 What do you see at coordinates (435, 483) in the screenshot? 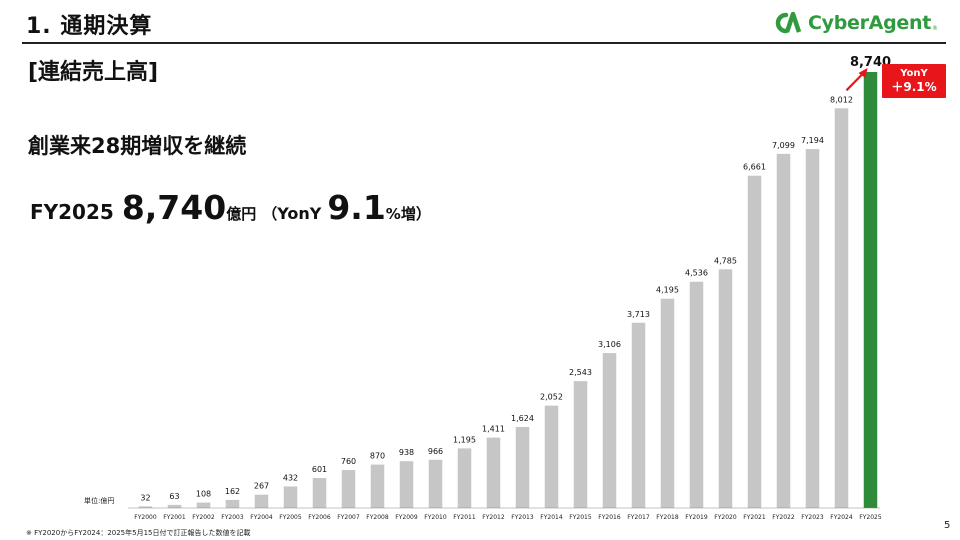
I see `bar-FY2010` at bounding box center [435, 483].